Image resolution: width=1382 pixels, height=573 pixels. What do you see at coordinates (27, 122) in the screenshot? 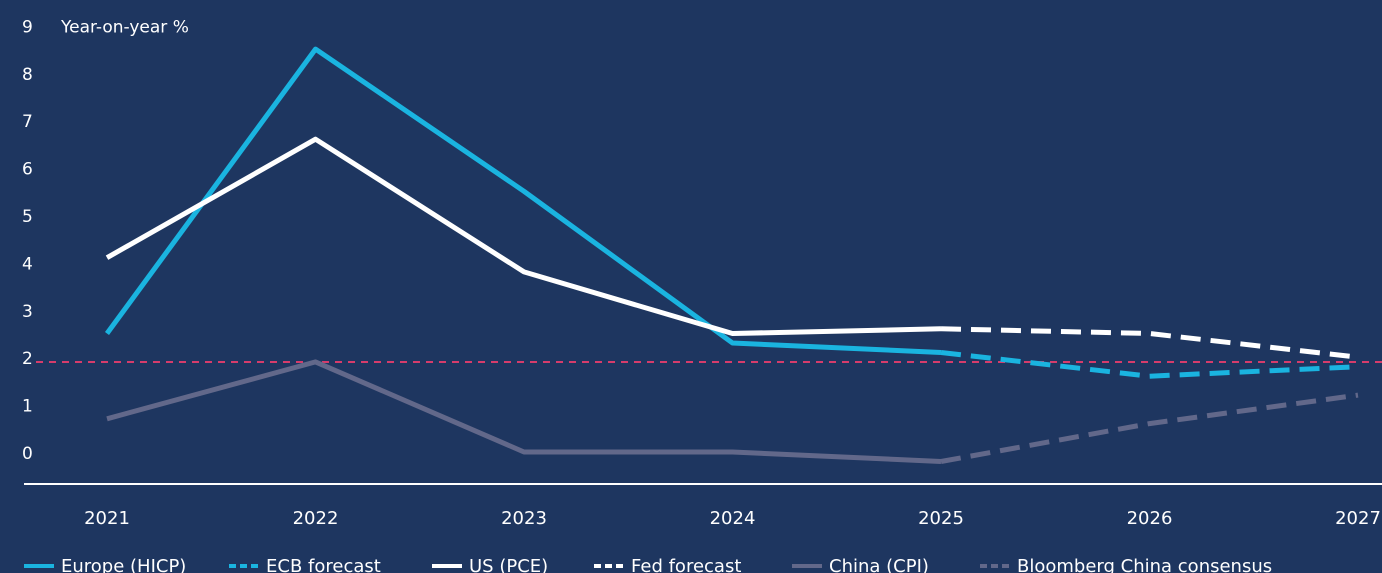
I see `y-tick-label: 7` at bounding box center [27, 122].